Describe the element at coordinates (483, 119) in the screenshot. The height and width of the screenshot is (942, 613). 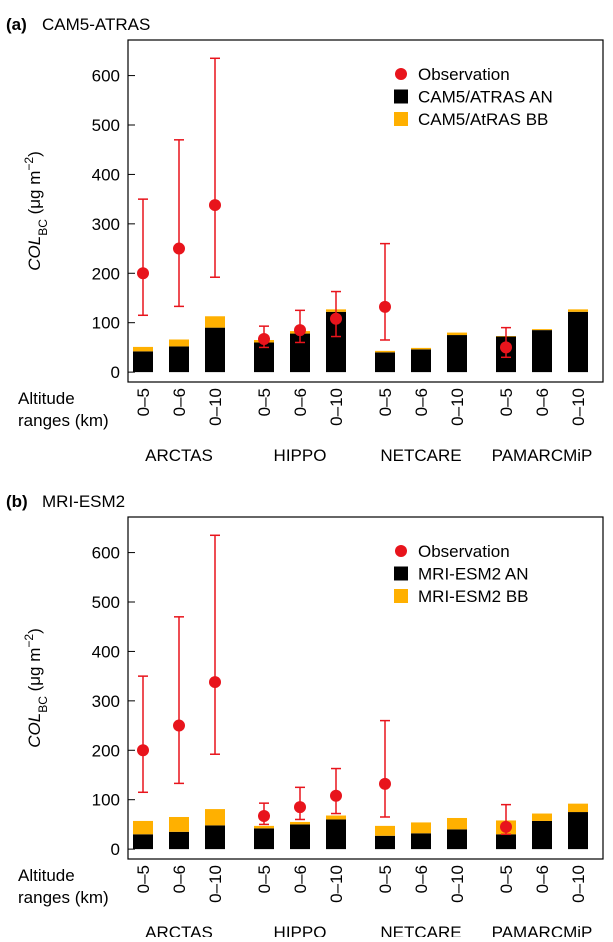
I see `legend-label: CAM5/AtRAS BB` at that location.